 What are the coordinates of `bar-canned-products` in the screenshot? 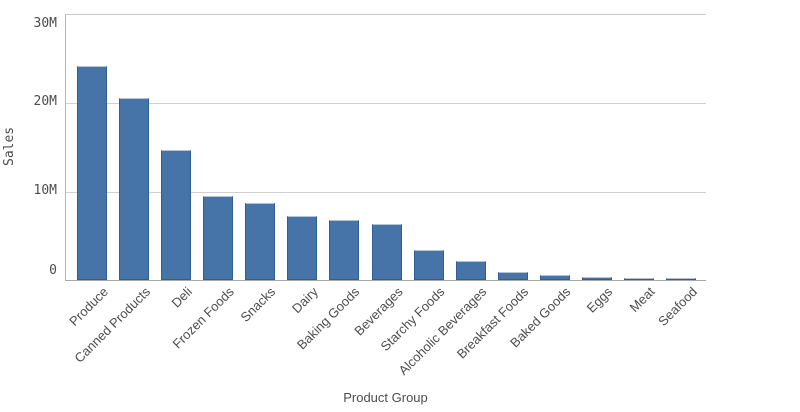 It's located at (134, 189).